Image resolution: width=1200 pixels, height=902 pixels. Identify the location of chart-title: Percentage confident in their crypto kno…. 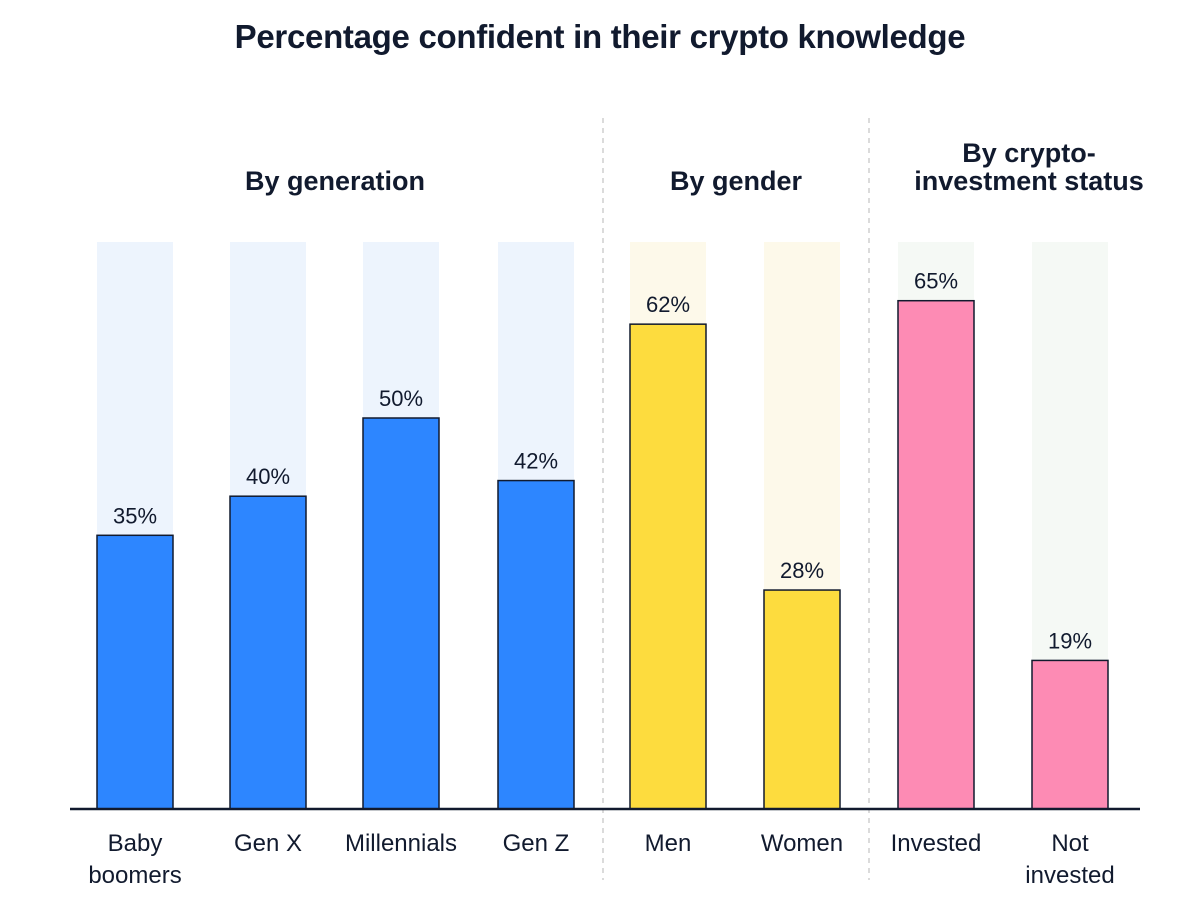
(600, 36).